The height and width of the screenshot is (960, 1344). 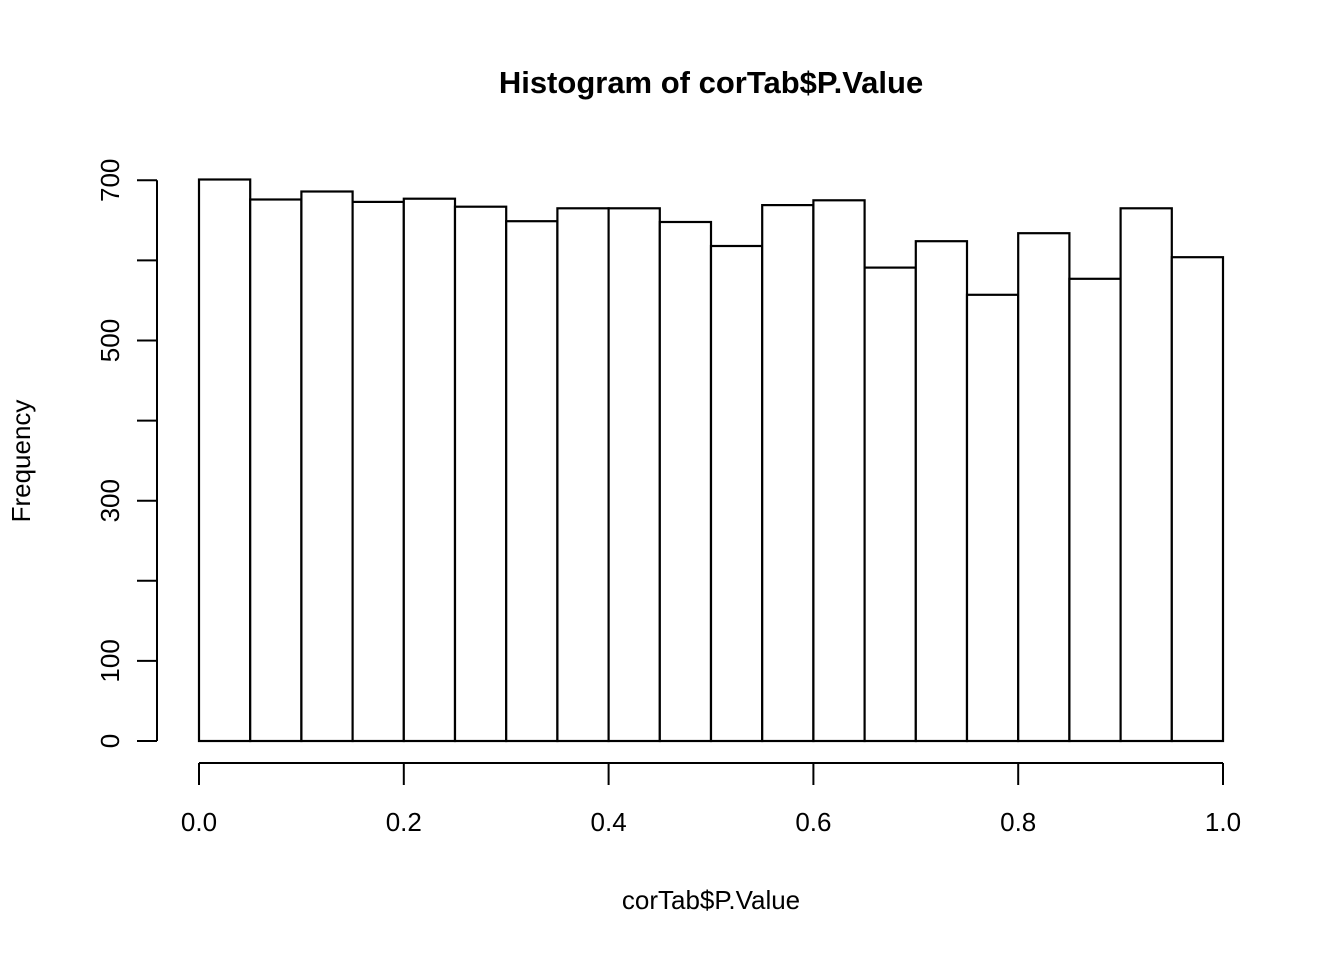 What do you see at coordinates (110, 660) in the screenshot?
I see `y-tick-label: 100` at bounding box center [110, 660].